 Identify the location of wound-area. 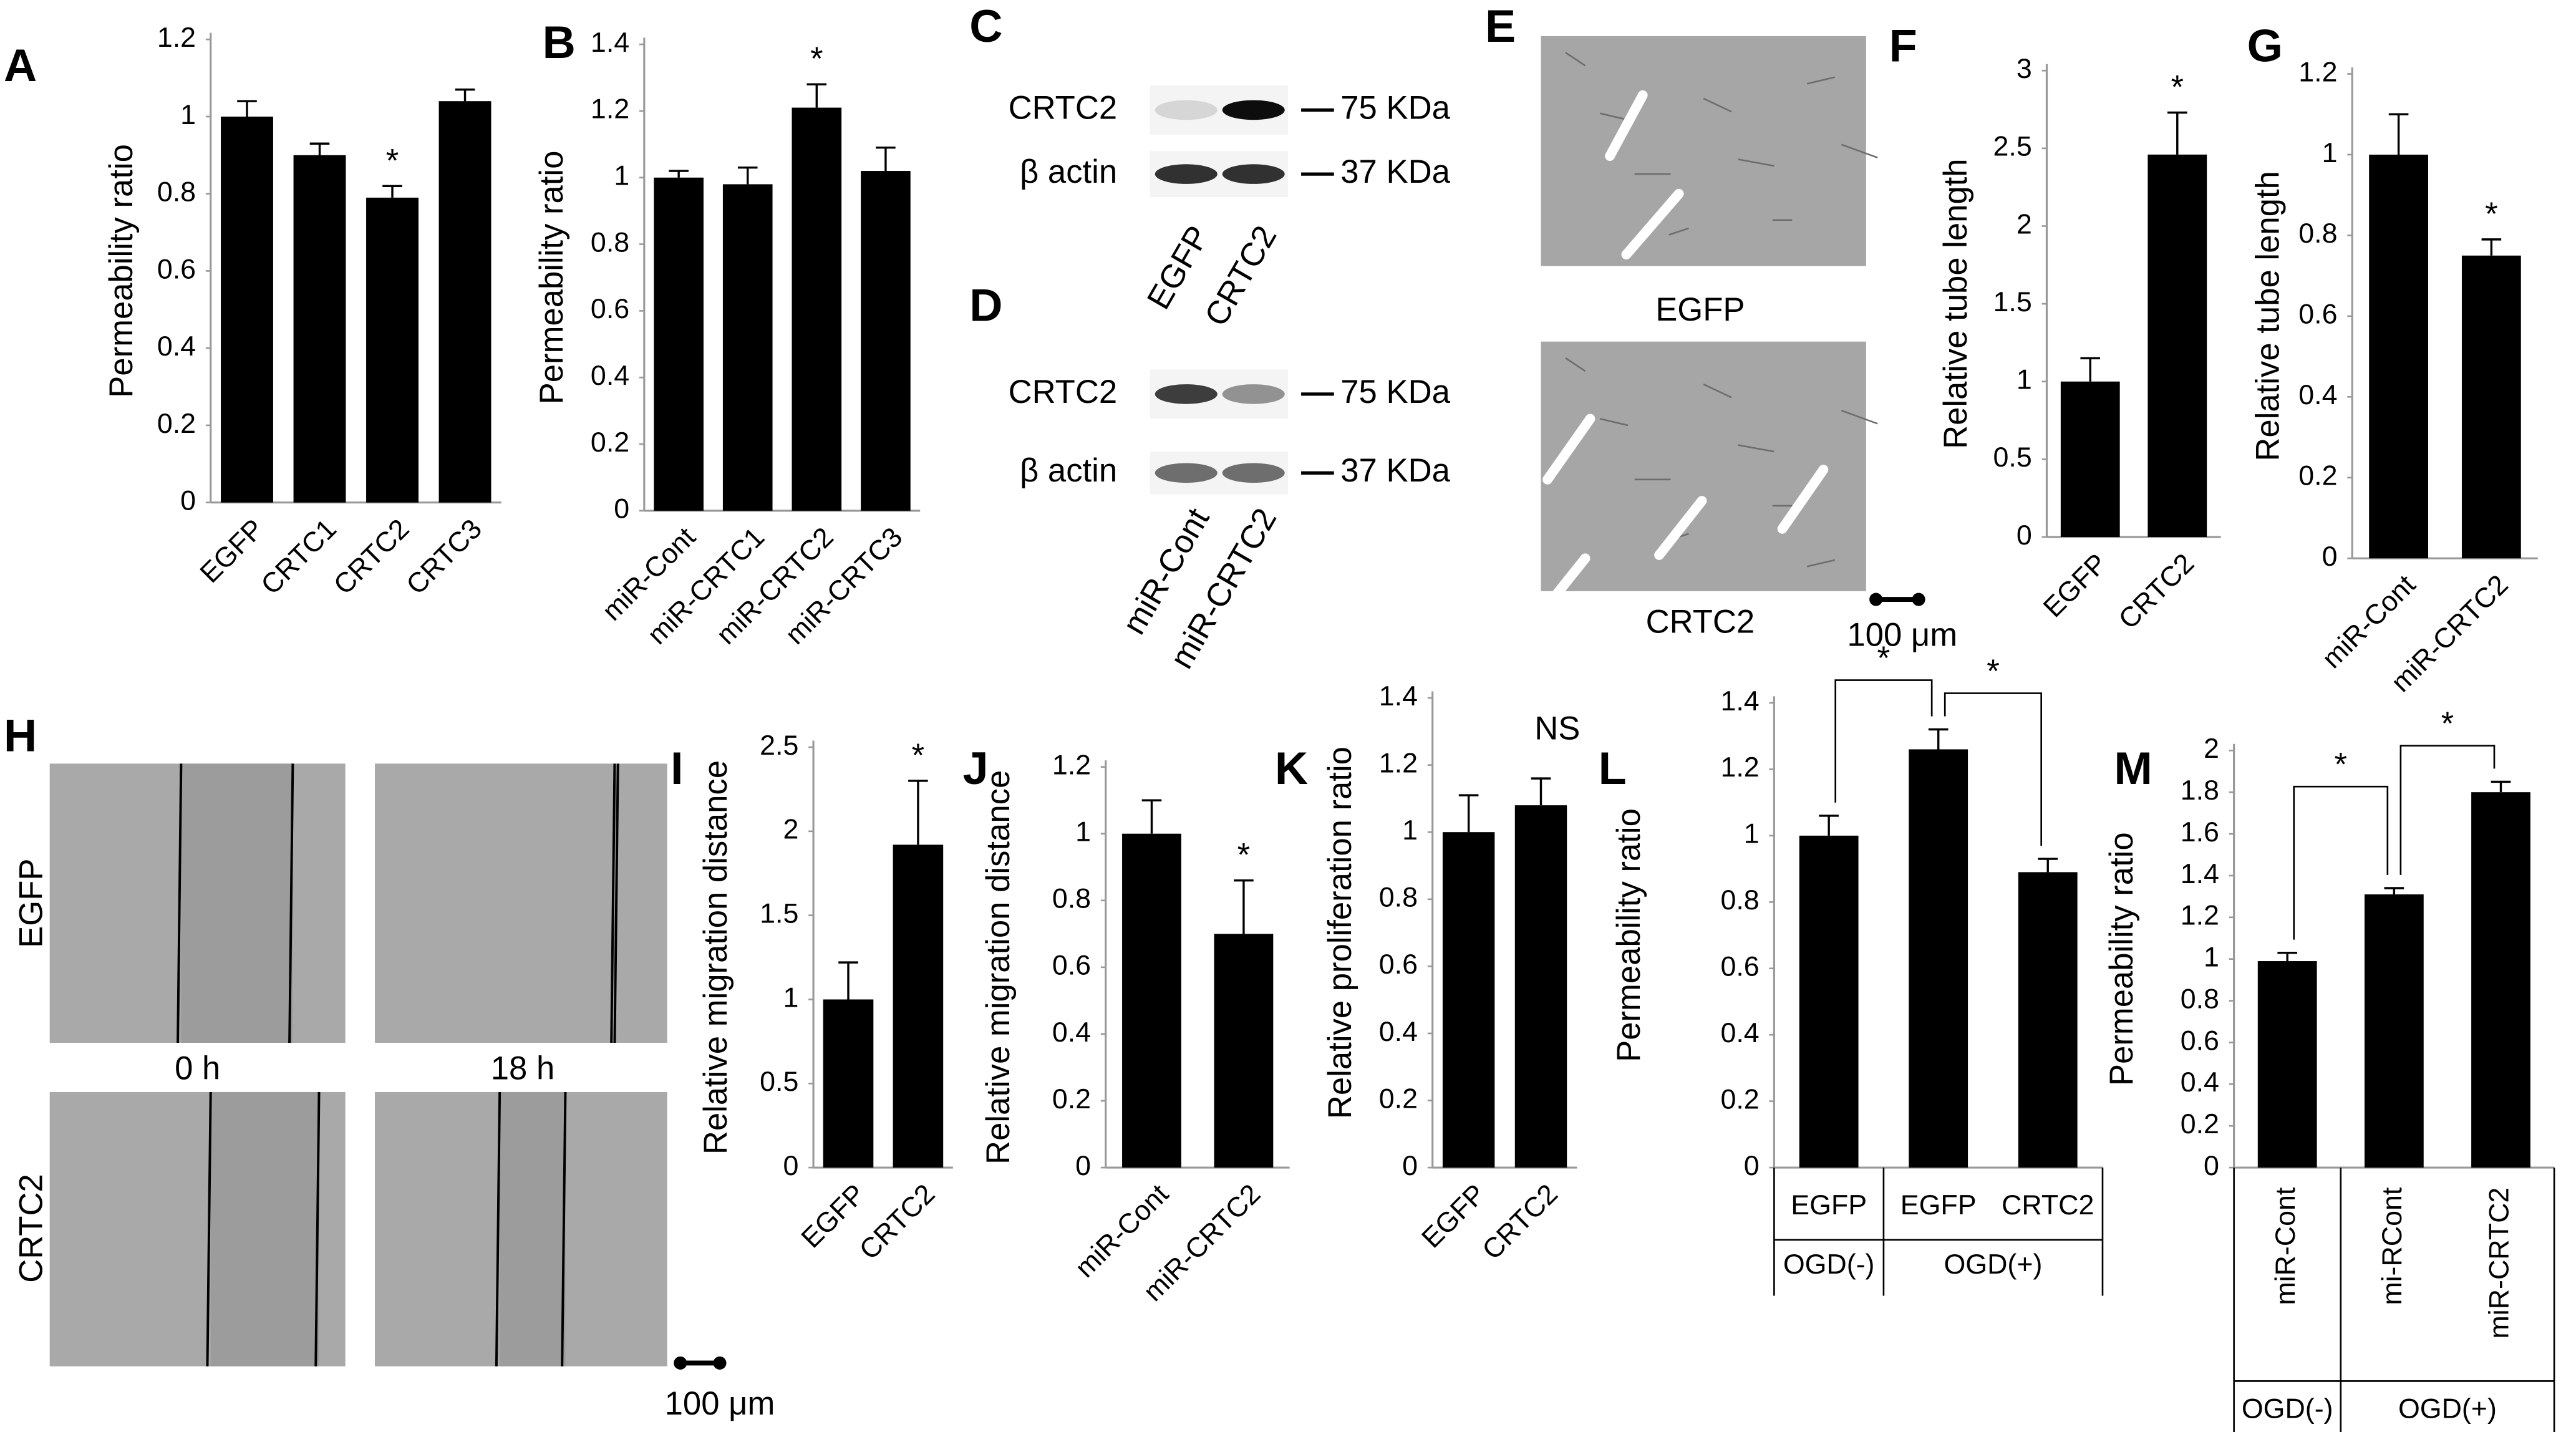
(264, 1229).